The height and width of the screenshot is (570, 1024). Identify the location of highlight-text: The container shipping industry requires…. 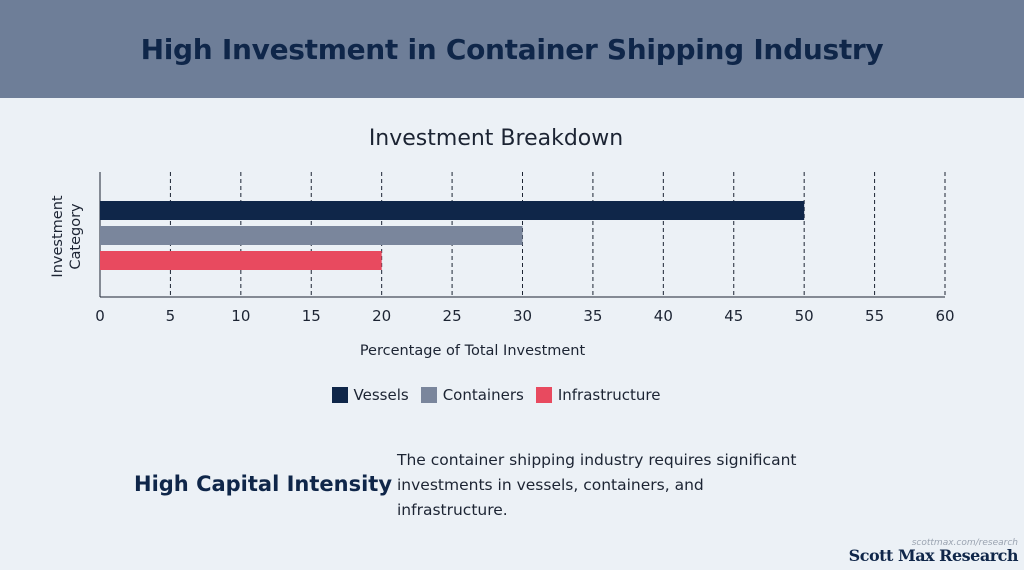
(597, 485).